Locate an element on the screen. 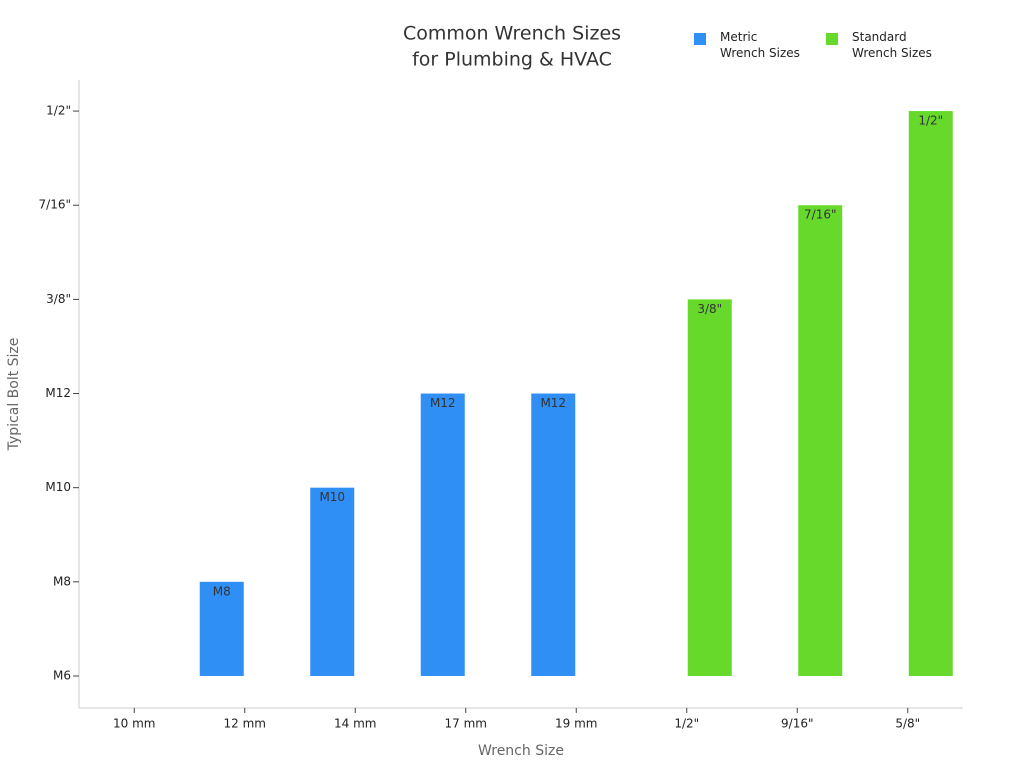  y-tick-label: M10 is located at coordinates (58, 487).